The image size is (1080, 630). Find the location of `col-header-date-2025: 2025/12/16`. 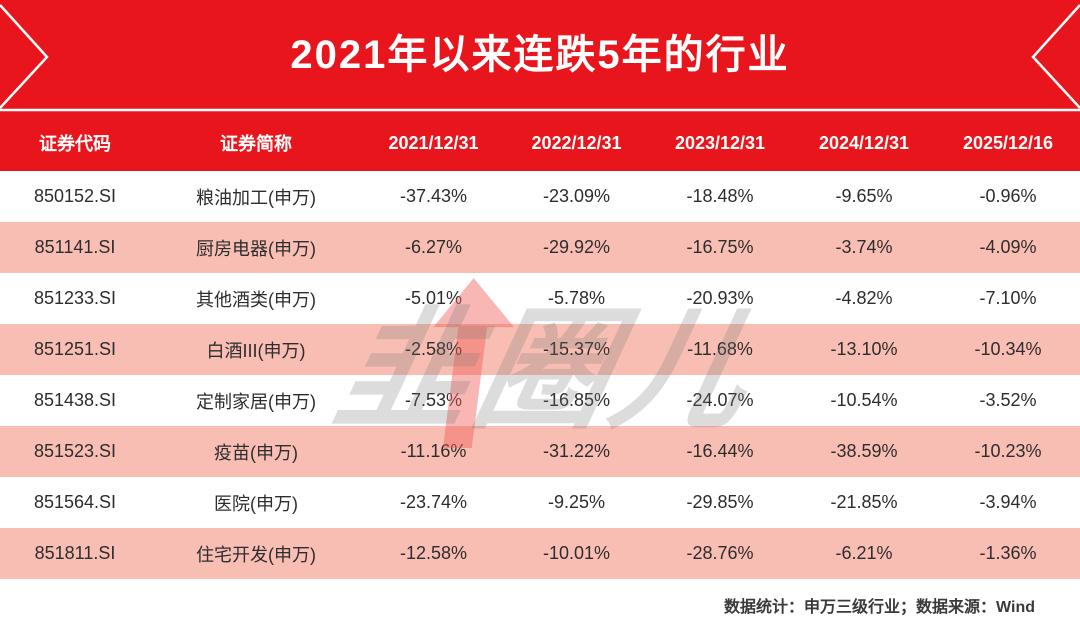

col-header-date-2025: 2025/12/16 is located at coordinates (1008, 143).